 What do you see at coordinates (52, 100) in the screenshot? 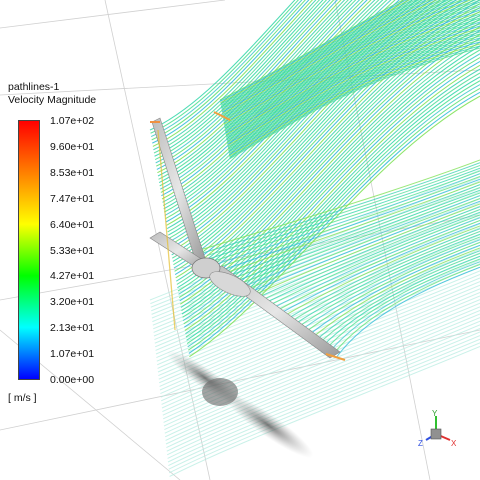
I see `legend-quantity: Velocity Magnitude` at bounding box center [52, 100].